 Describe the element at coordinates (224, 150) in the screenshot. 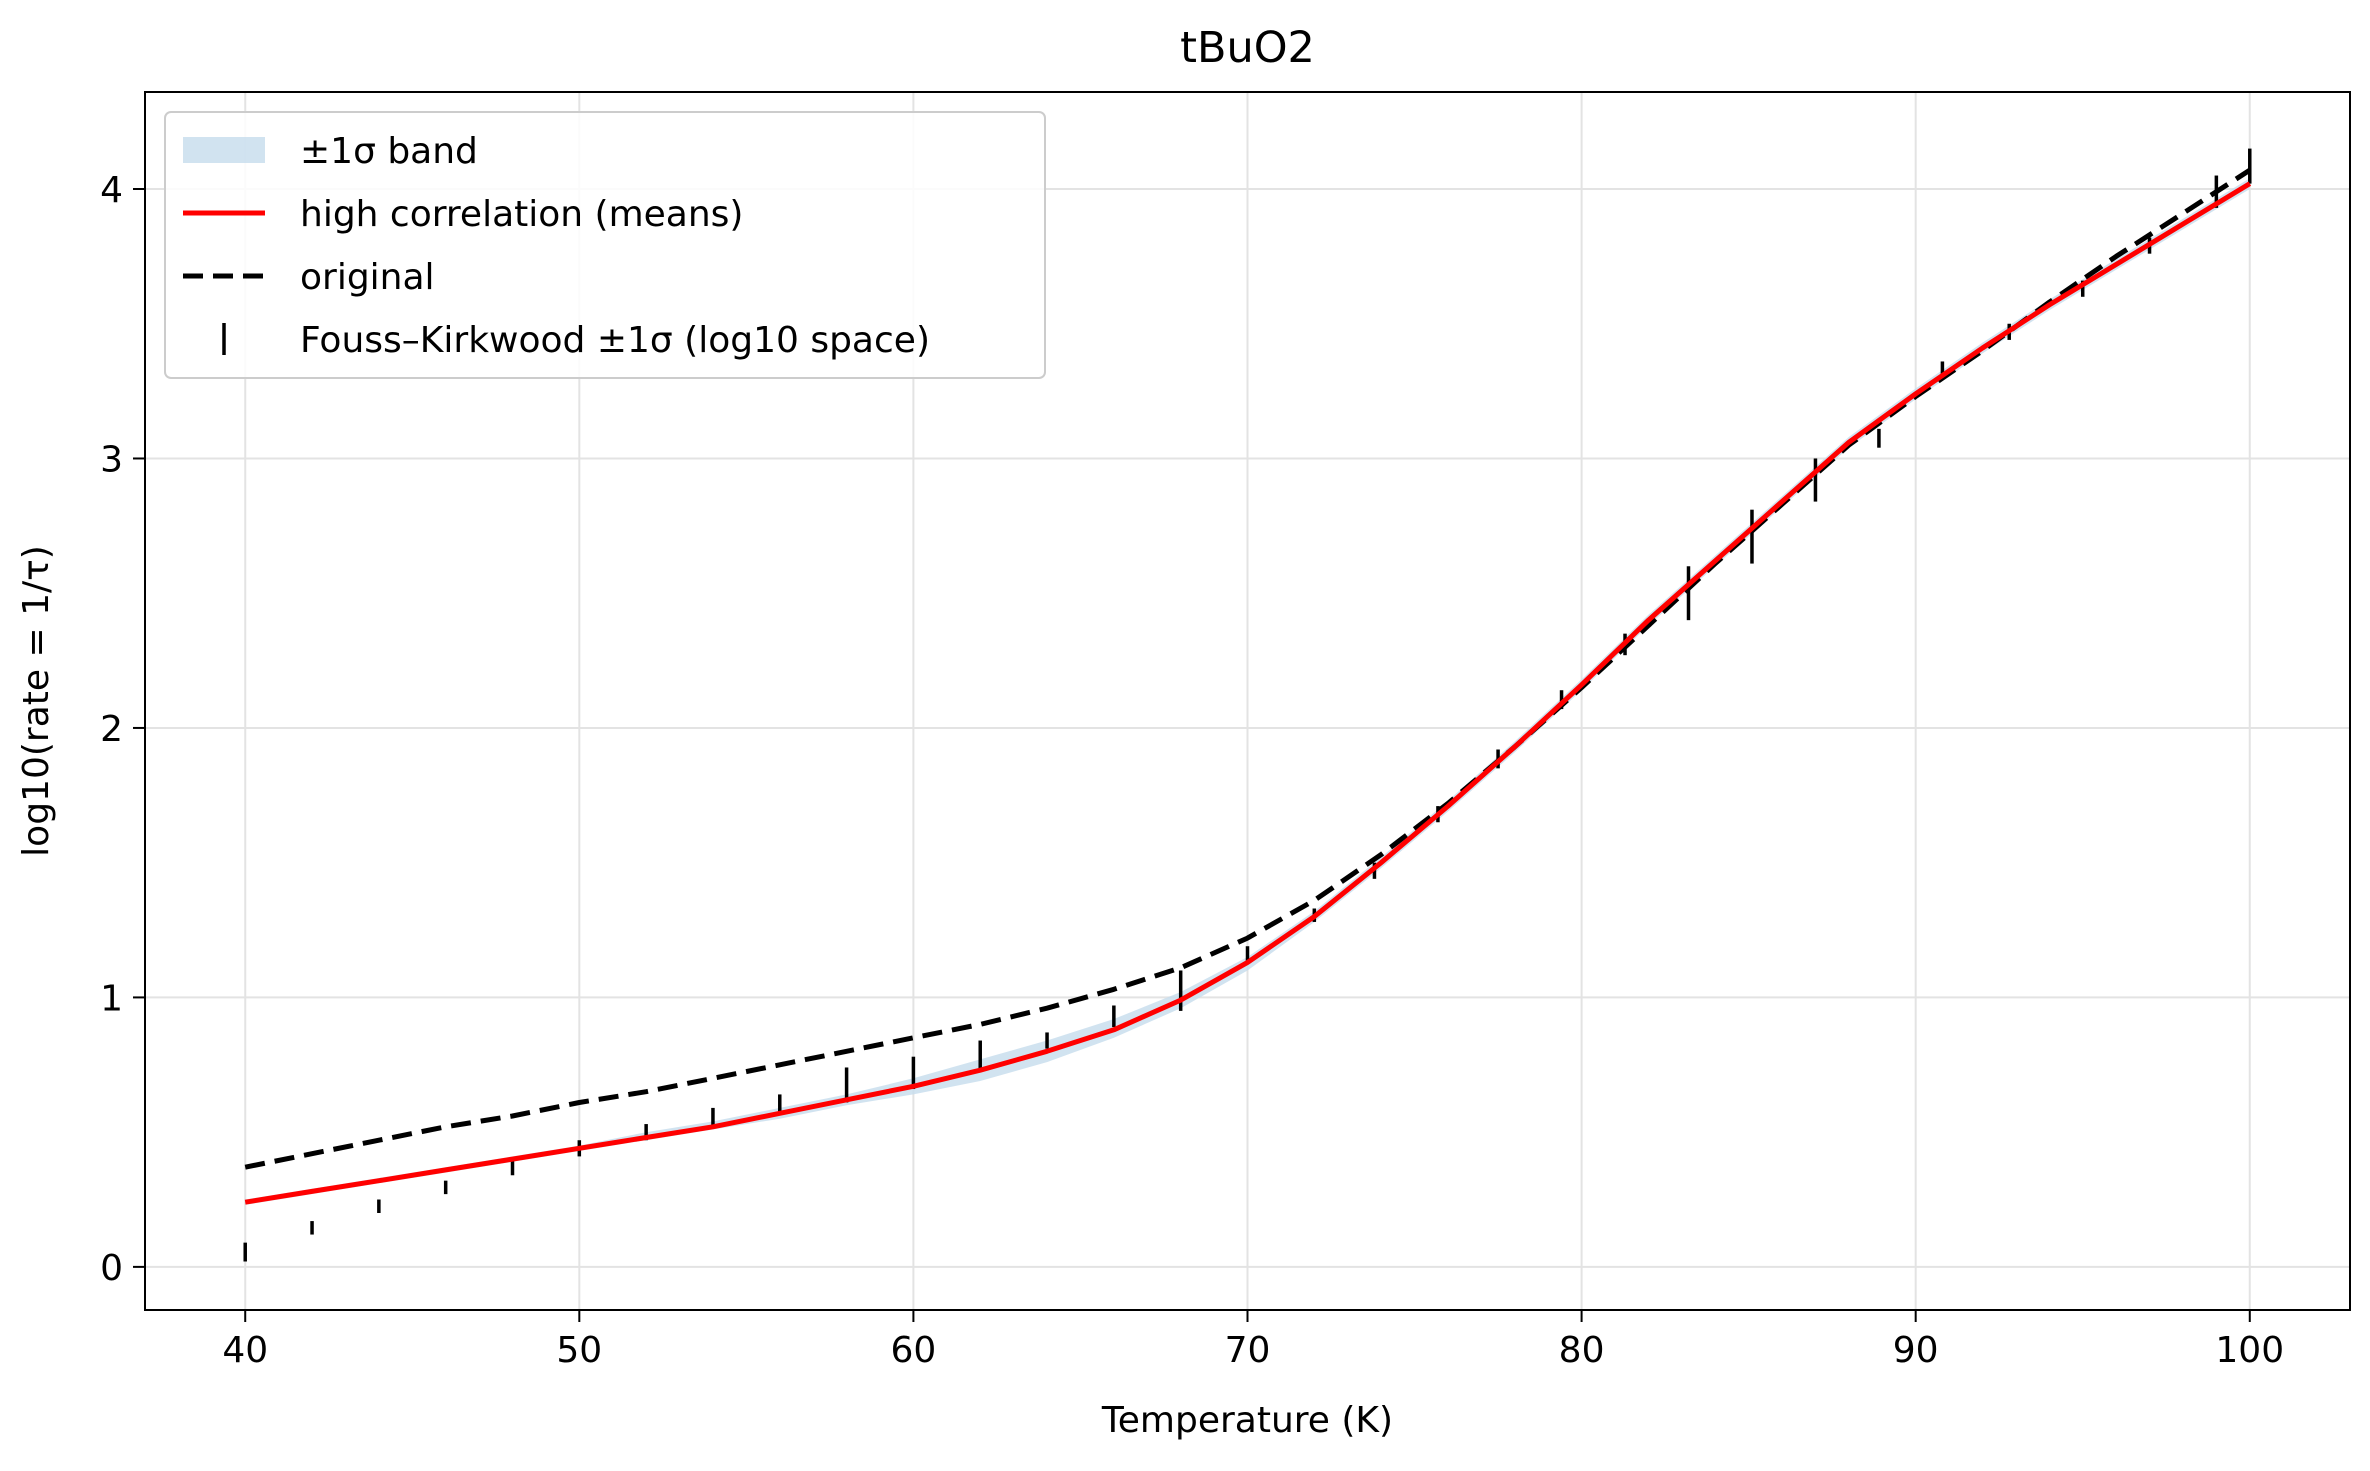

I see `legend-swatch-band` at that location.